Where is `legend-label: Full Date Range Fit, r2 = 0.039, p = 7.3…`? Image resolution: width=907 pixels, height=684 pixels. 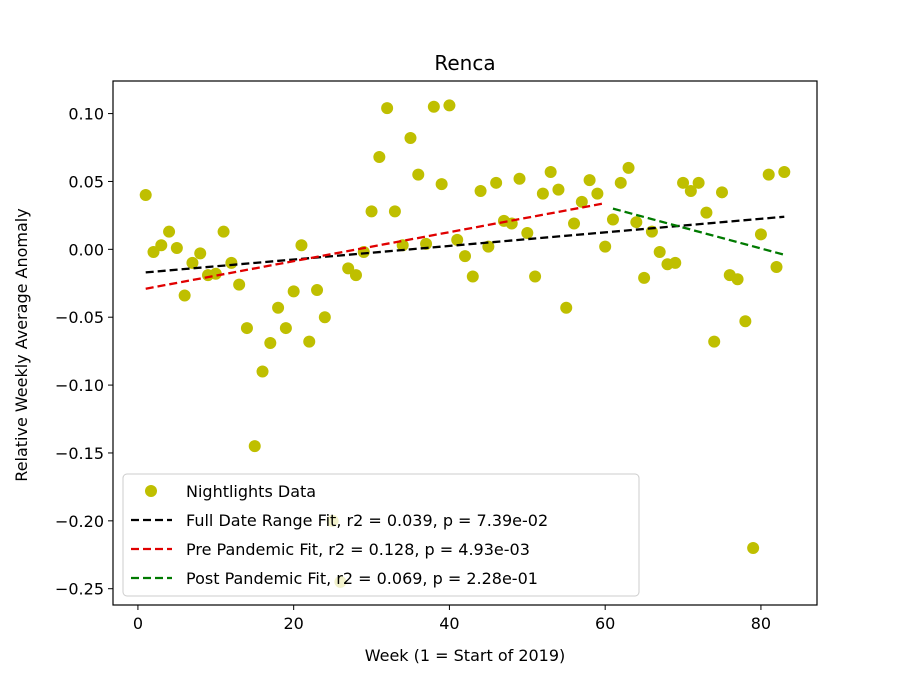 legend-label: Full Date Range Fit, r2 = 0.039, p = 7.3… is located at coordinates (367, 520).